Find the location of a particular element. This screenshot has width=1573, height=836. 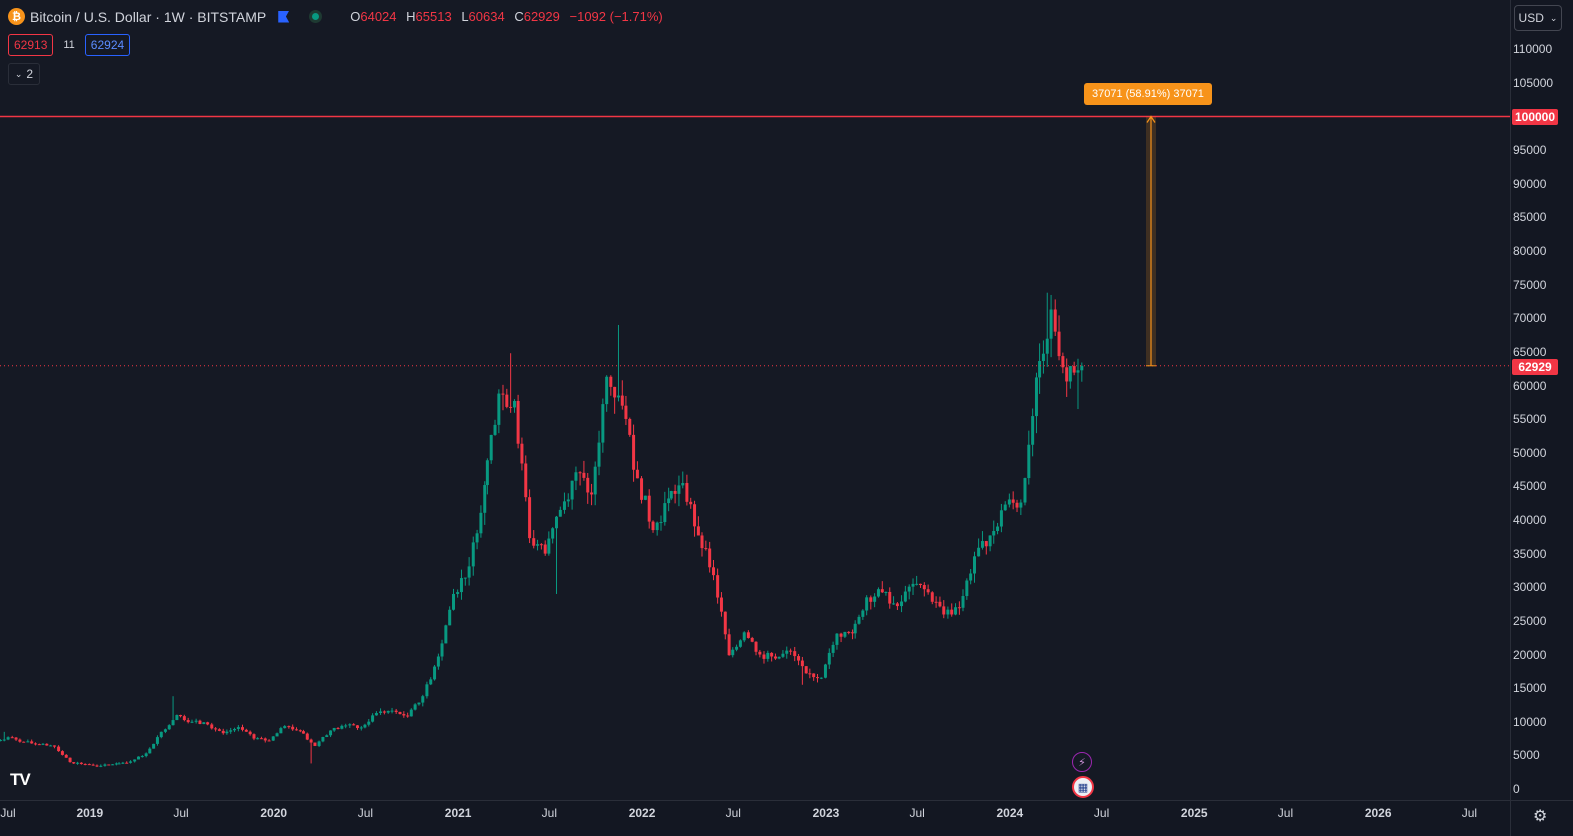

price-axis-label: 40000 is located at coordinates (1530, 520).